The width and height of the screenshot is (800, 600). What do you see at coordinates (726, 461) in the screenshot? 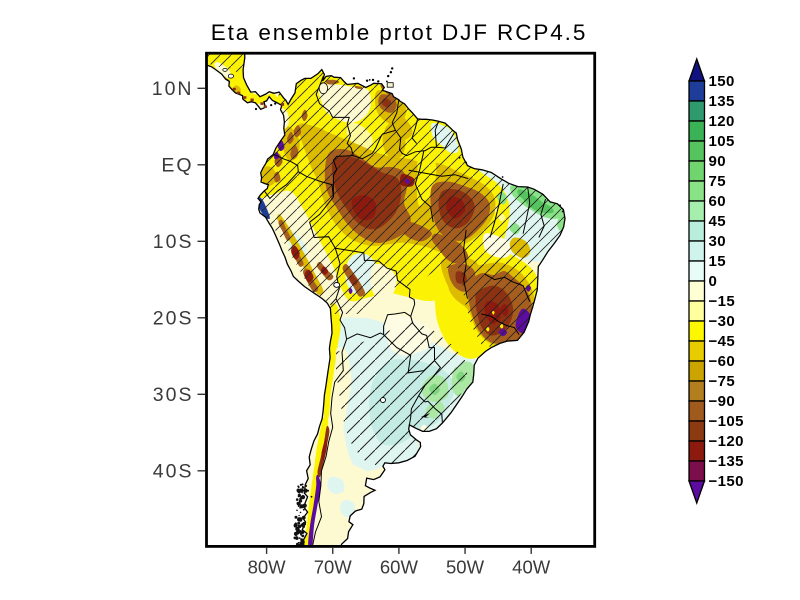
I see `svg-text: −135` at bounding box center [726, 461].